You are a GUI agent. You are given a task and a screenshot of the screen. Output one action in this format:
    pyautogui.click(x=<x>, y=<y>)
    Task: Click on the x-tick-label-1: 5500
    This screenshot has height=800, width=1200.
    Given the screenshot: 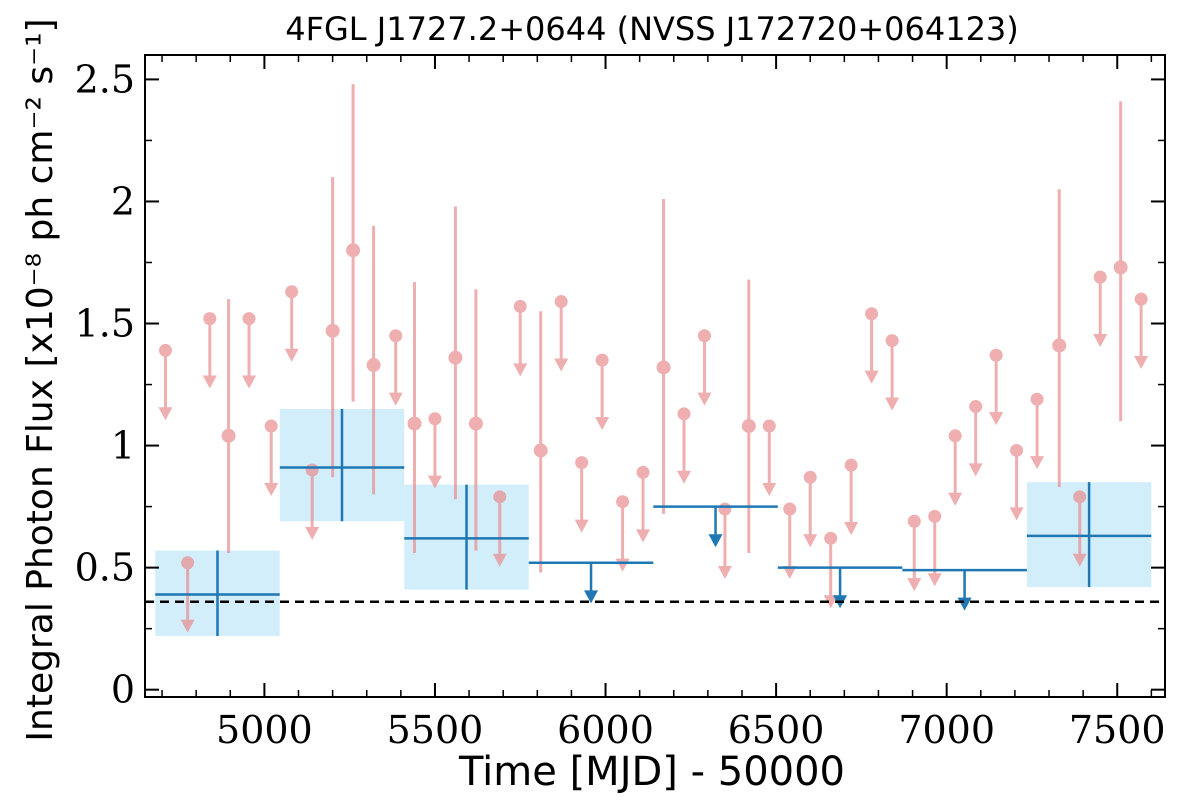 What is the action you would take?
    pyautogui.click(x=435, y=730)
    